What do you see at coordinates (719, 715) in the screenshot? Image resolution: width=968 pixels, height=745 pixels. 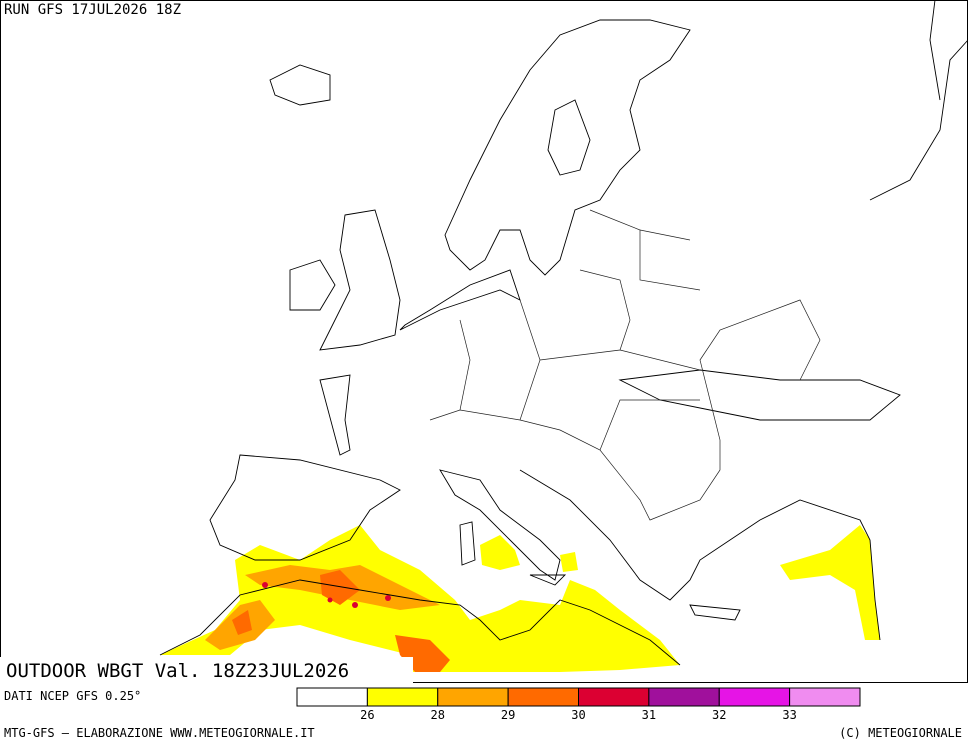 I see `legend-tick-label: 32` at bounding box center [719, 715].